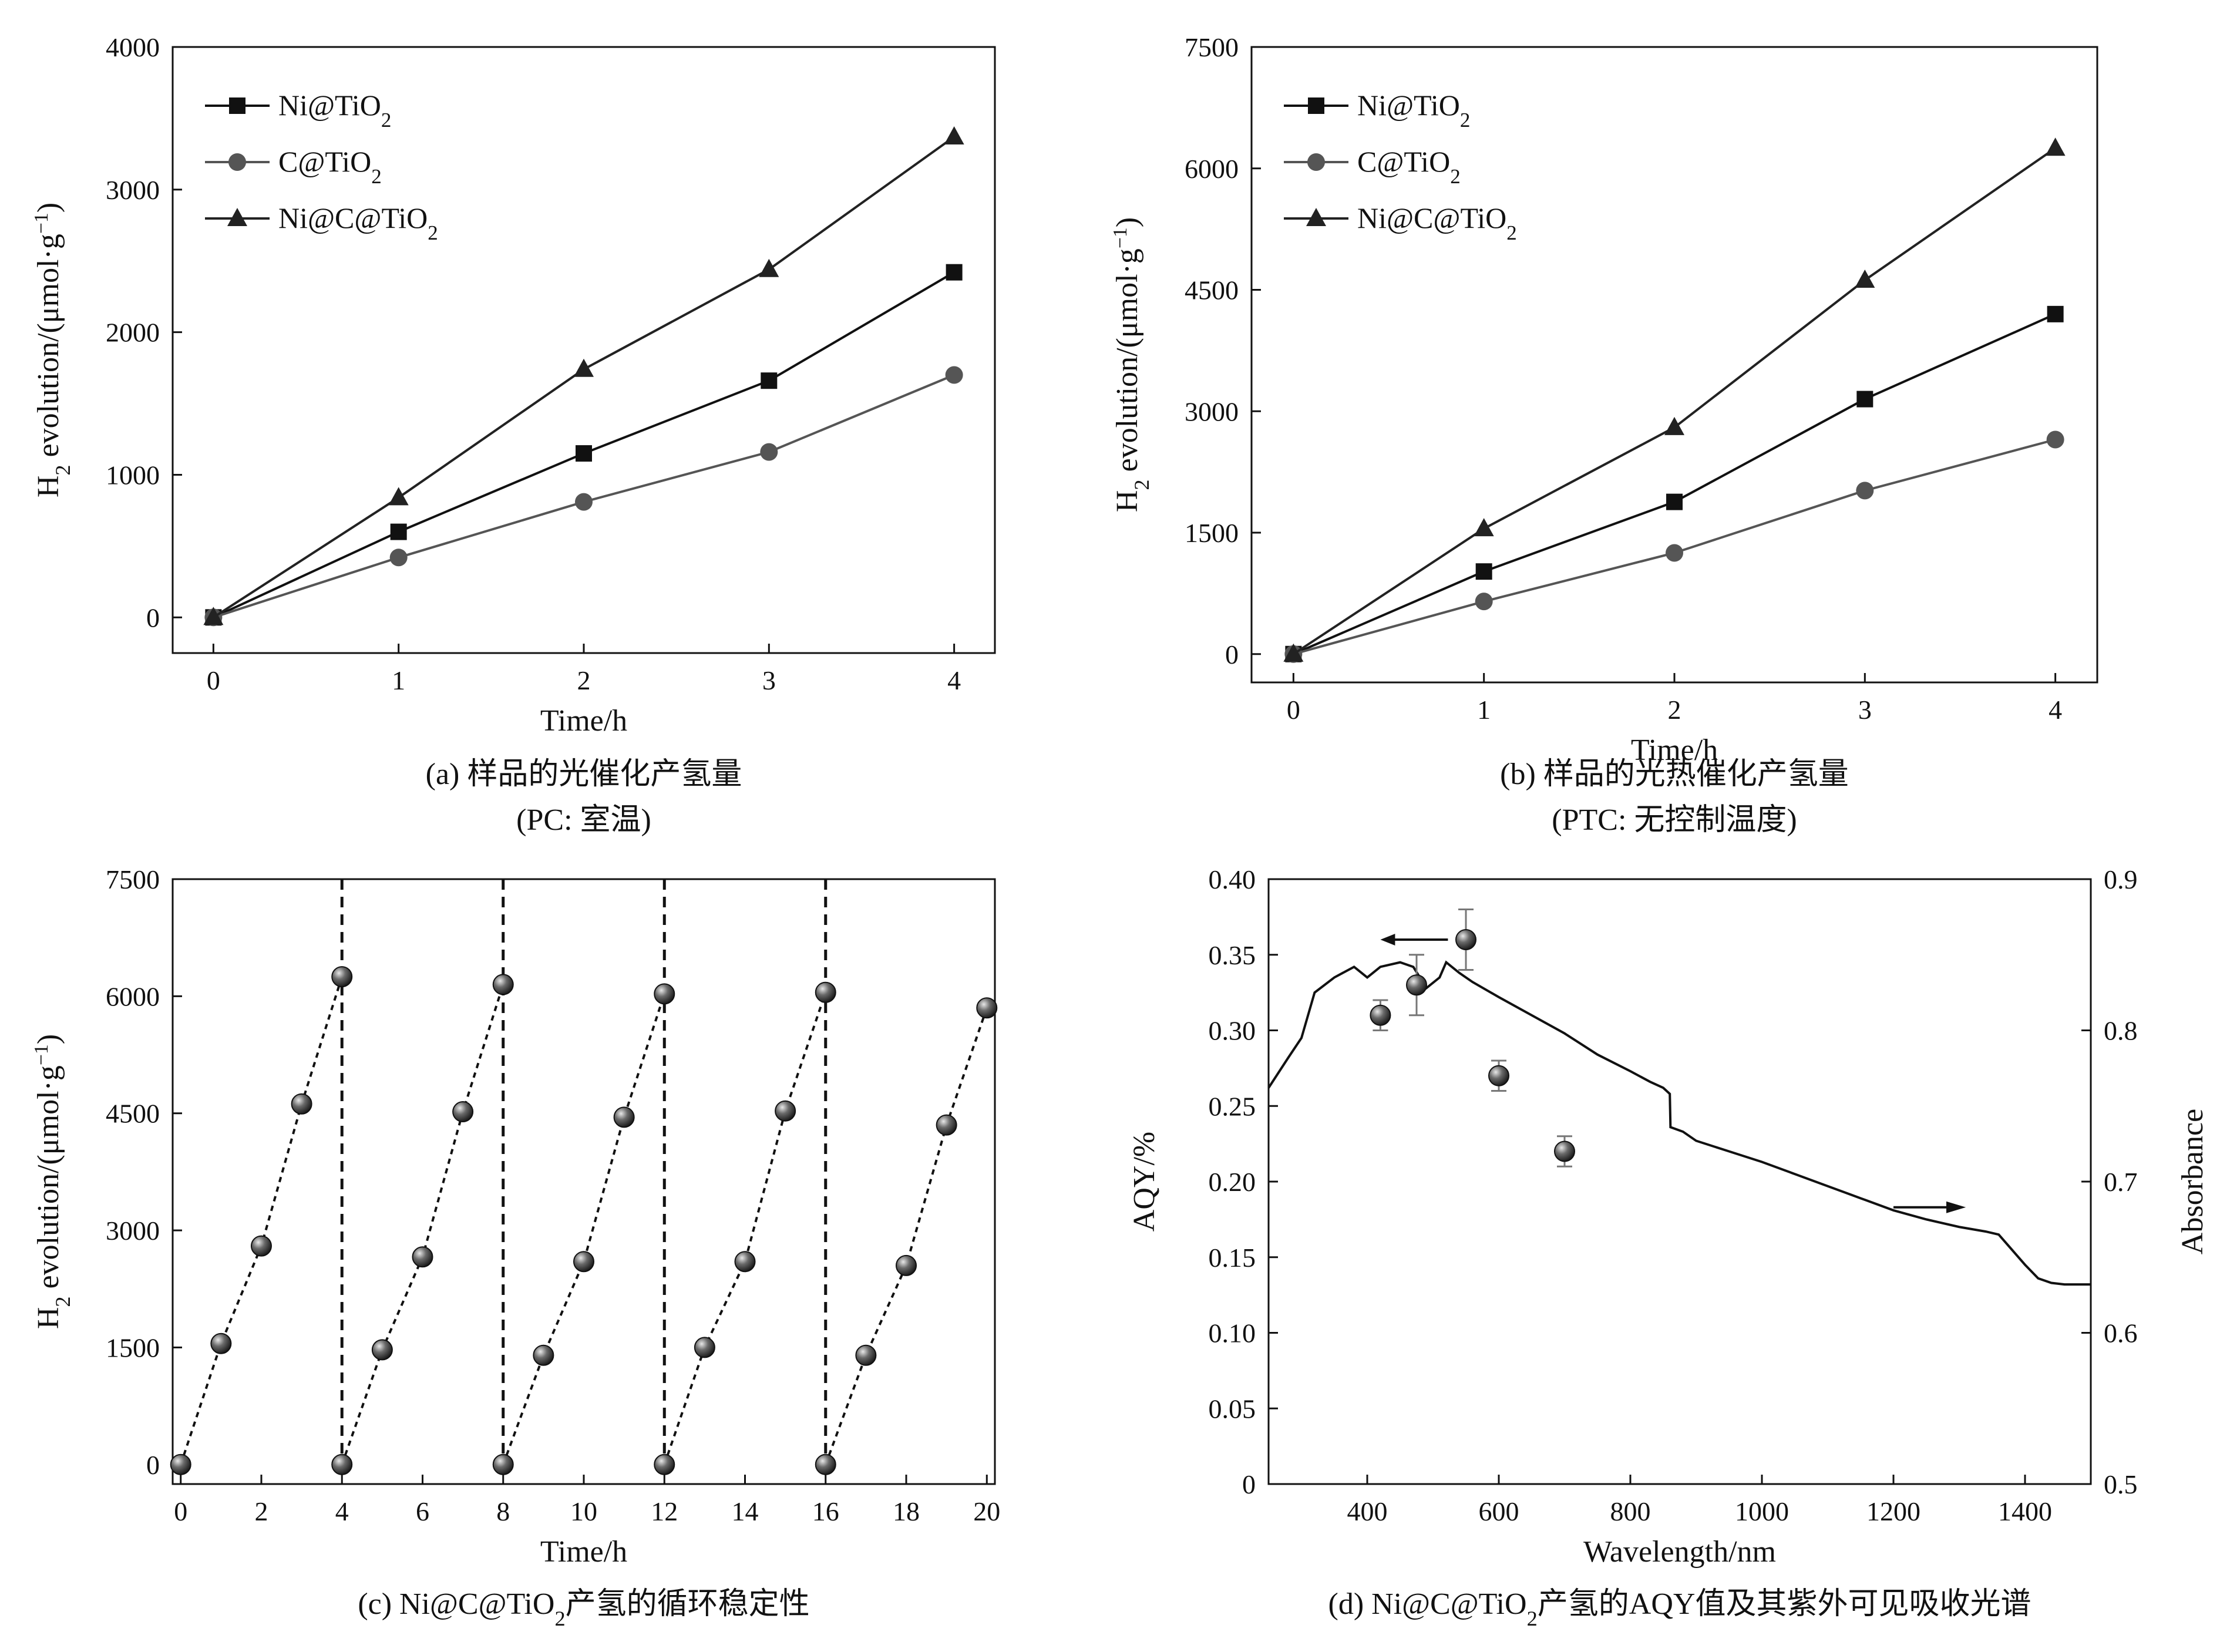 The image size is (2220, 1652). Describe the element at coordinates (1144, 1182) in the screenshot. I see `y-axis-label: AQY/%` at that location.